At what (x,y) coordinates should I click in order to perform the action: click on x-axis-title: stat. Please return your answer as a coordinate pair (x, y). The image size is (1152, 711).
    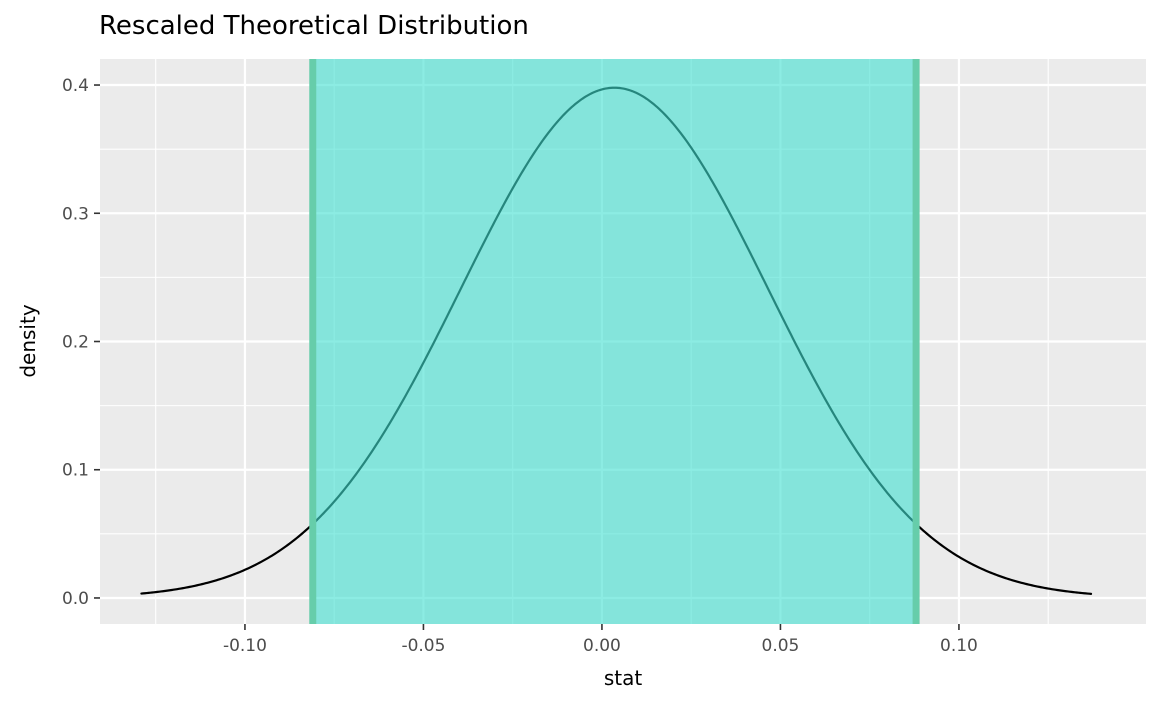
    Looking at the image, I should click on (623, 678).